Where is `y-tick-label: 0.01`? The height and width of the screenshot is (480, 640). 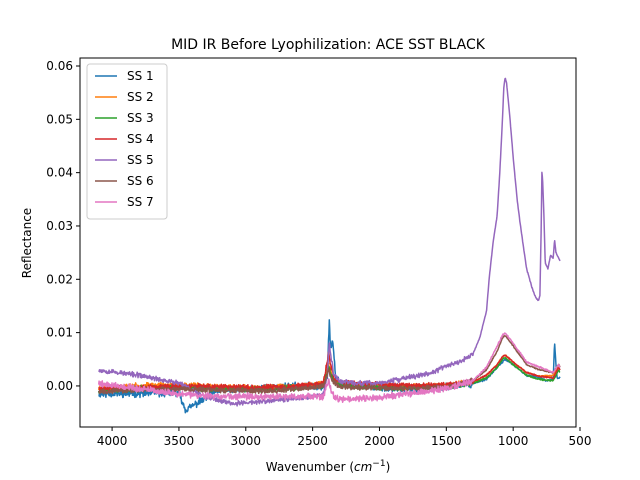
y-tick-label: 0.01 is located at coordinates (59, 333).